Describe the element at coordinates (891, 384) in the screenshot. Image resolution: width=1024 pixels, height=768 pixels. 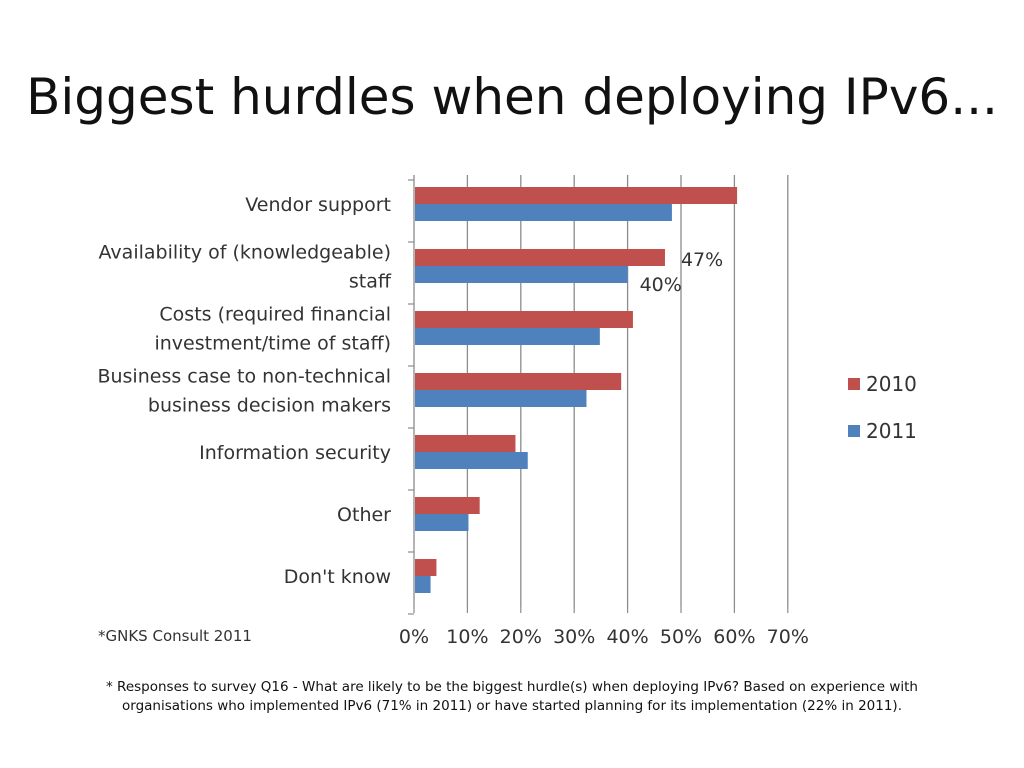
I see `legend-label-2010: 2010` at that location.